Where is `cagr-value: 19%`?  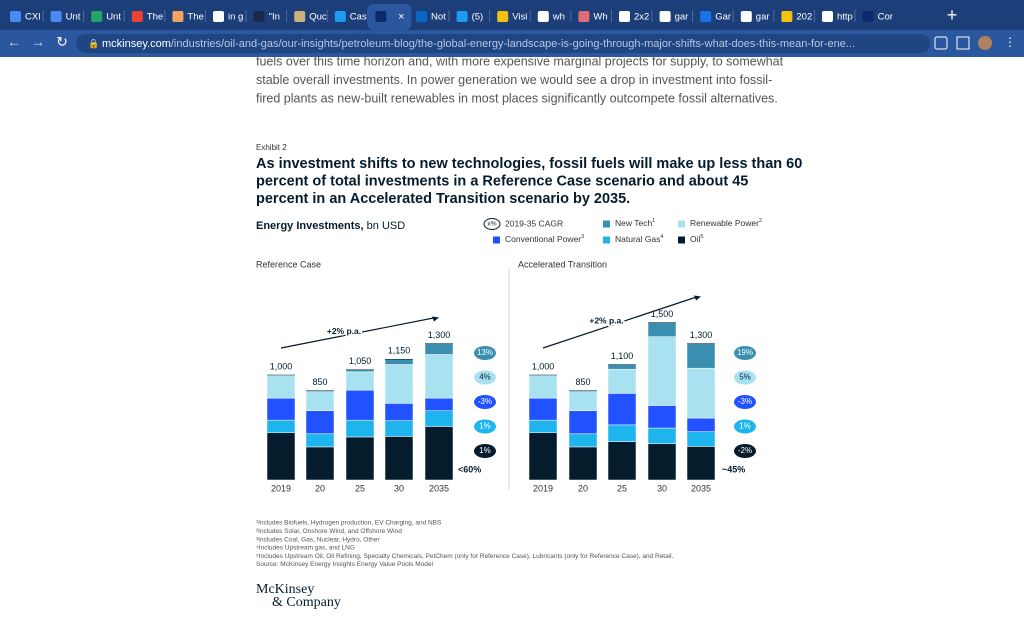 cagr-value: 19% is located at coordinates (745, 352).